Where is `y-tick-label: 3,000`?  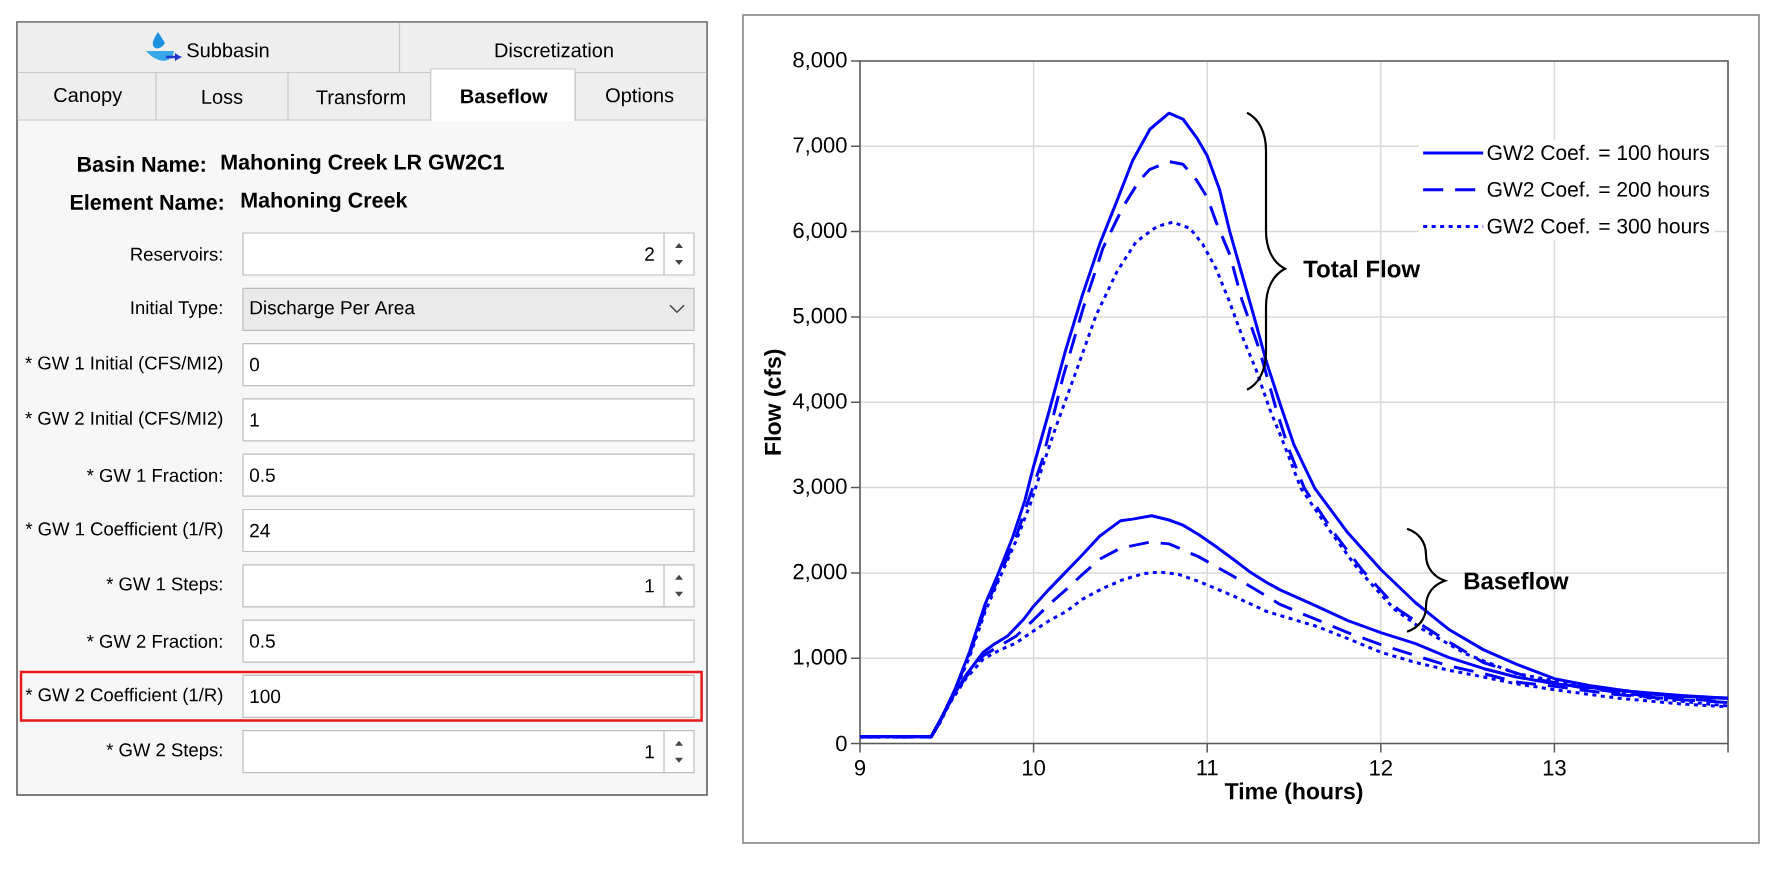 y-tick-label: 3,000 is located at coordinates (820, 487).